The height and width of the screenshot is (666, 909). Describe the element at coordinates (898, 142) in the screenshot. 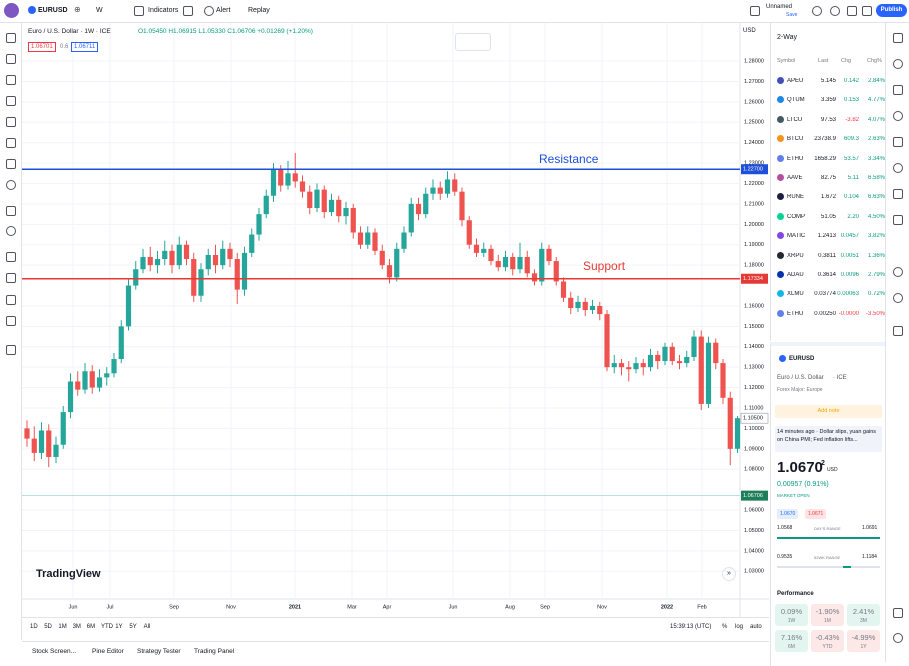

I see `calendar-button` at that location.